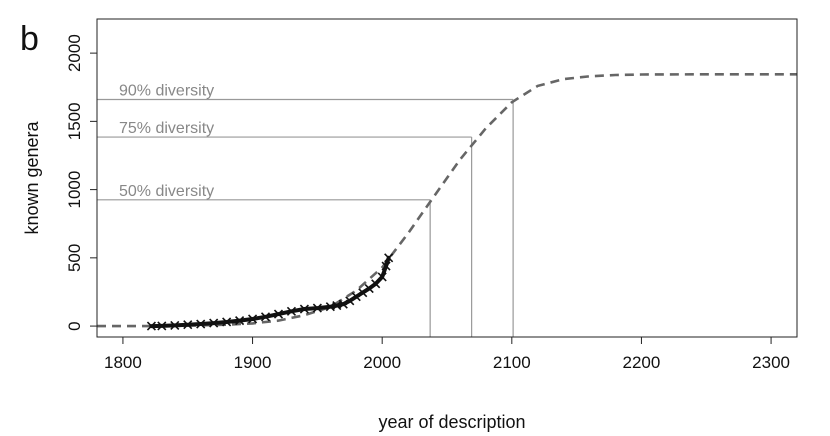 Image resolution: width=830 pixels, height=436 pixels. What do you see at coordinates (29, 39) in the screenshot?
I see `panel-letter: b` at bounding box center [29, 39].